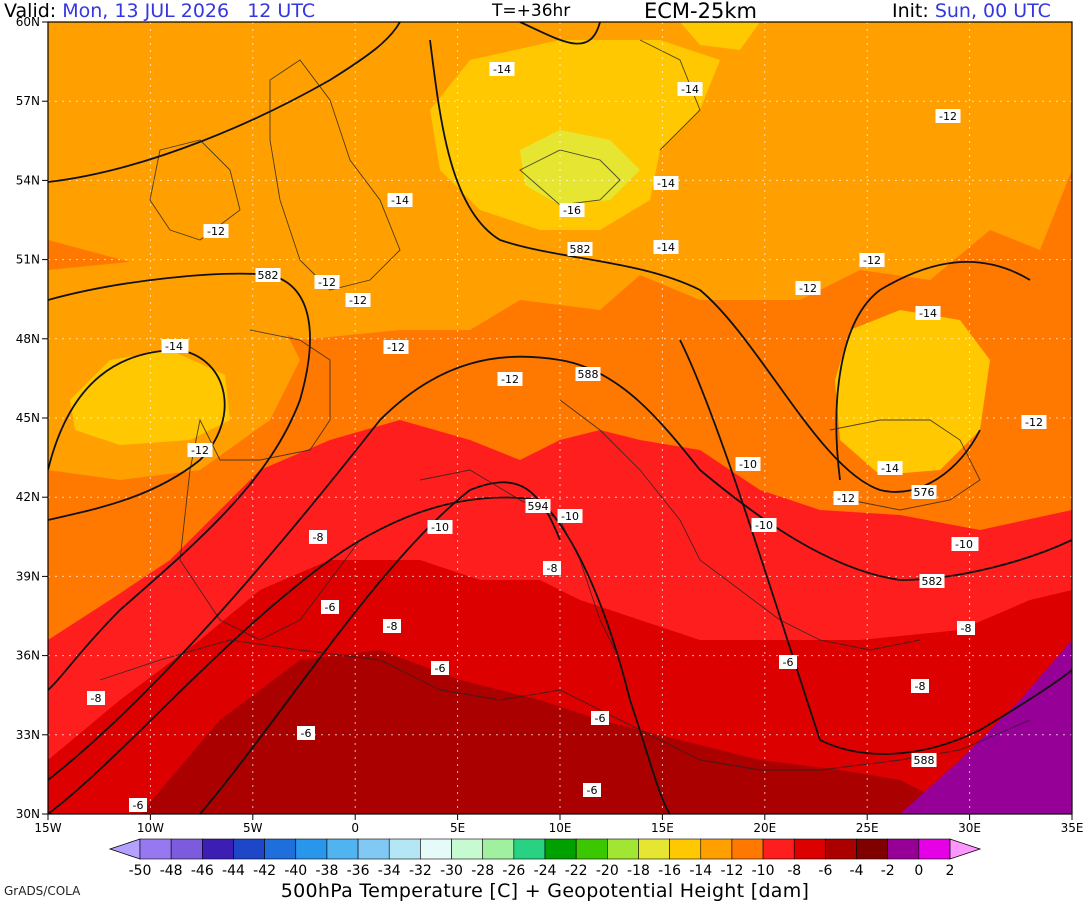 The image size is (1090, 905). What do you see at coordinates (28, 656) in the screenshot?
I see `lat-label: 36N` at bounding box center [28, 656].